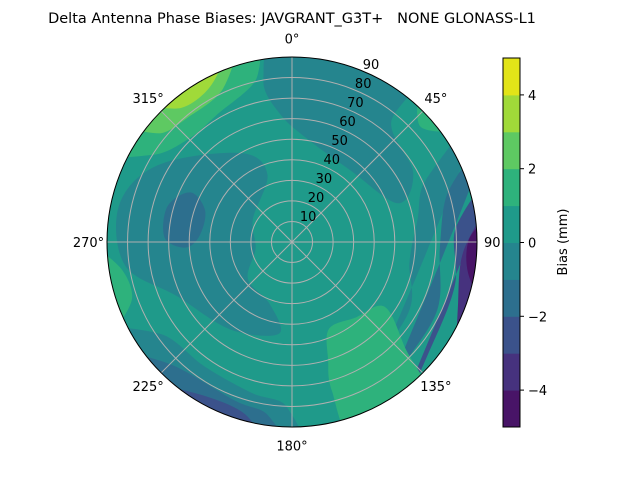 The width and height of the screenshot is (640, 484). Describe the element at coordinates (147, 99) in the screenshot. I see `angular-tick-label: 315°` at that location.